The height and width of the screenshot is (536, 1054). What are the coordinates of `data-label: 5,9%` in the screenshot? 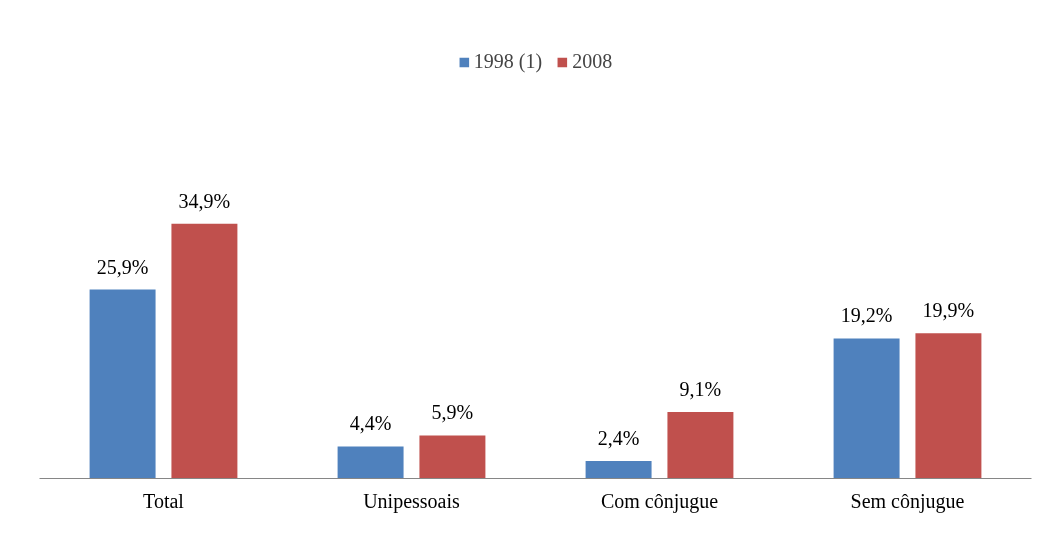 It's located at (452, 412).